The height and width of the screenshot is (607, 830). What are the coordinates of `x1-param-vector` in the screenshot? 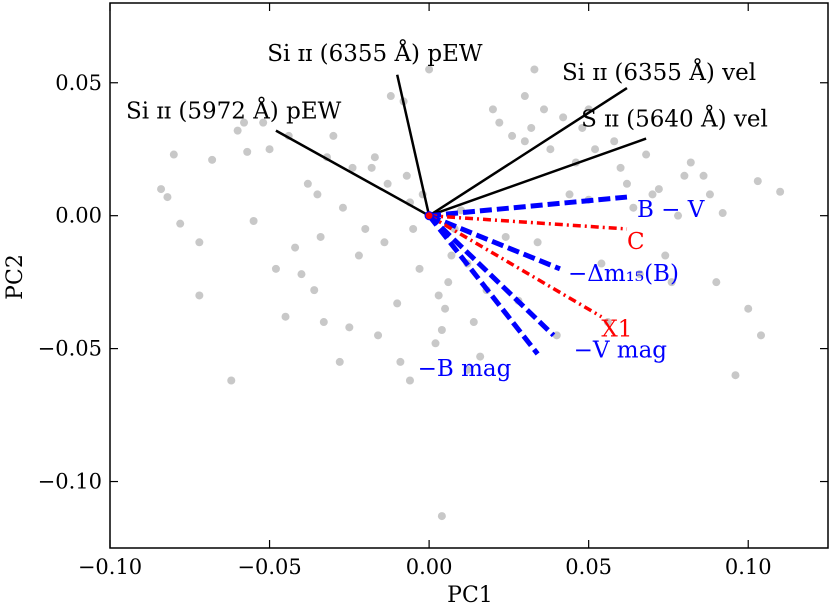 It's located at (515, 266).